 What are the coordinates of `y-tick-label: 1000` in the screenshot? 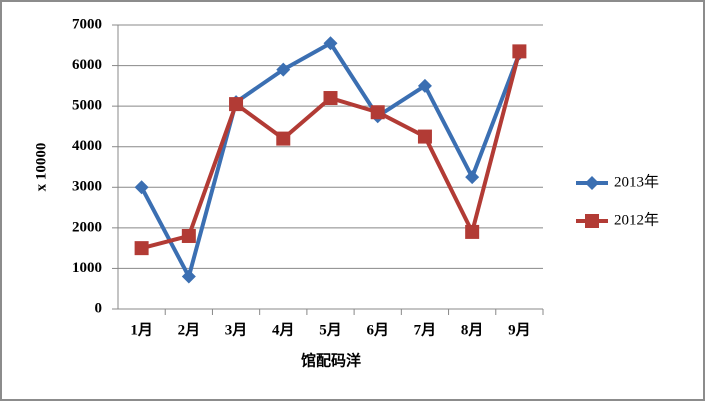 It's located at (87, 268).